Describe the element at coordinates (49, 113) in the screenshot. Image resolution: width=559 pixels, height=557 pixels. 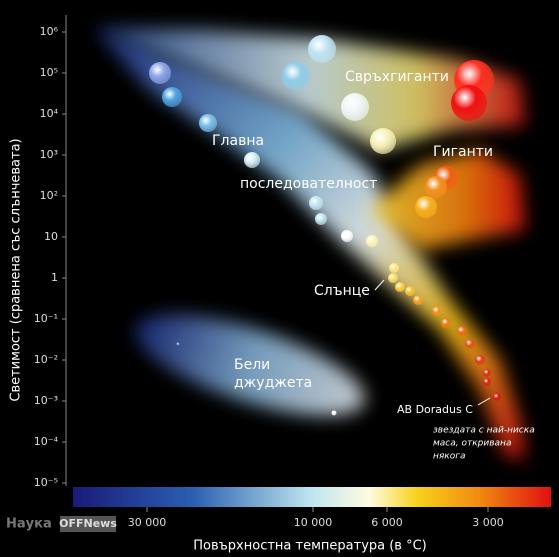
I see `y-tick-label: 10⁴` at that location.